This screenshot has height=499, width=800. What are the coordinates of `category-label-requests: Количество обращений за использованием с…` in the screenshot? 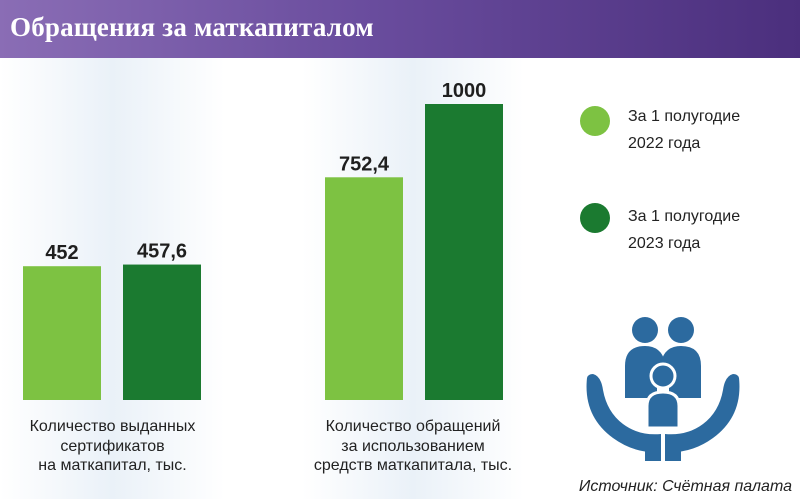 It's located at (413, 446).